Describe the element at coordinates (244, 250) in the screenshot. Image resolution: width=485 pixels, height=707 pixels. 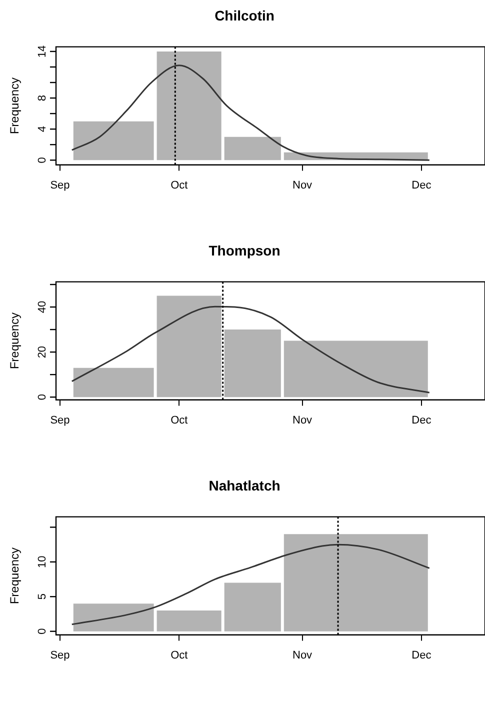
I see `chart-title: Thompson` at that location.